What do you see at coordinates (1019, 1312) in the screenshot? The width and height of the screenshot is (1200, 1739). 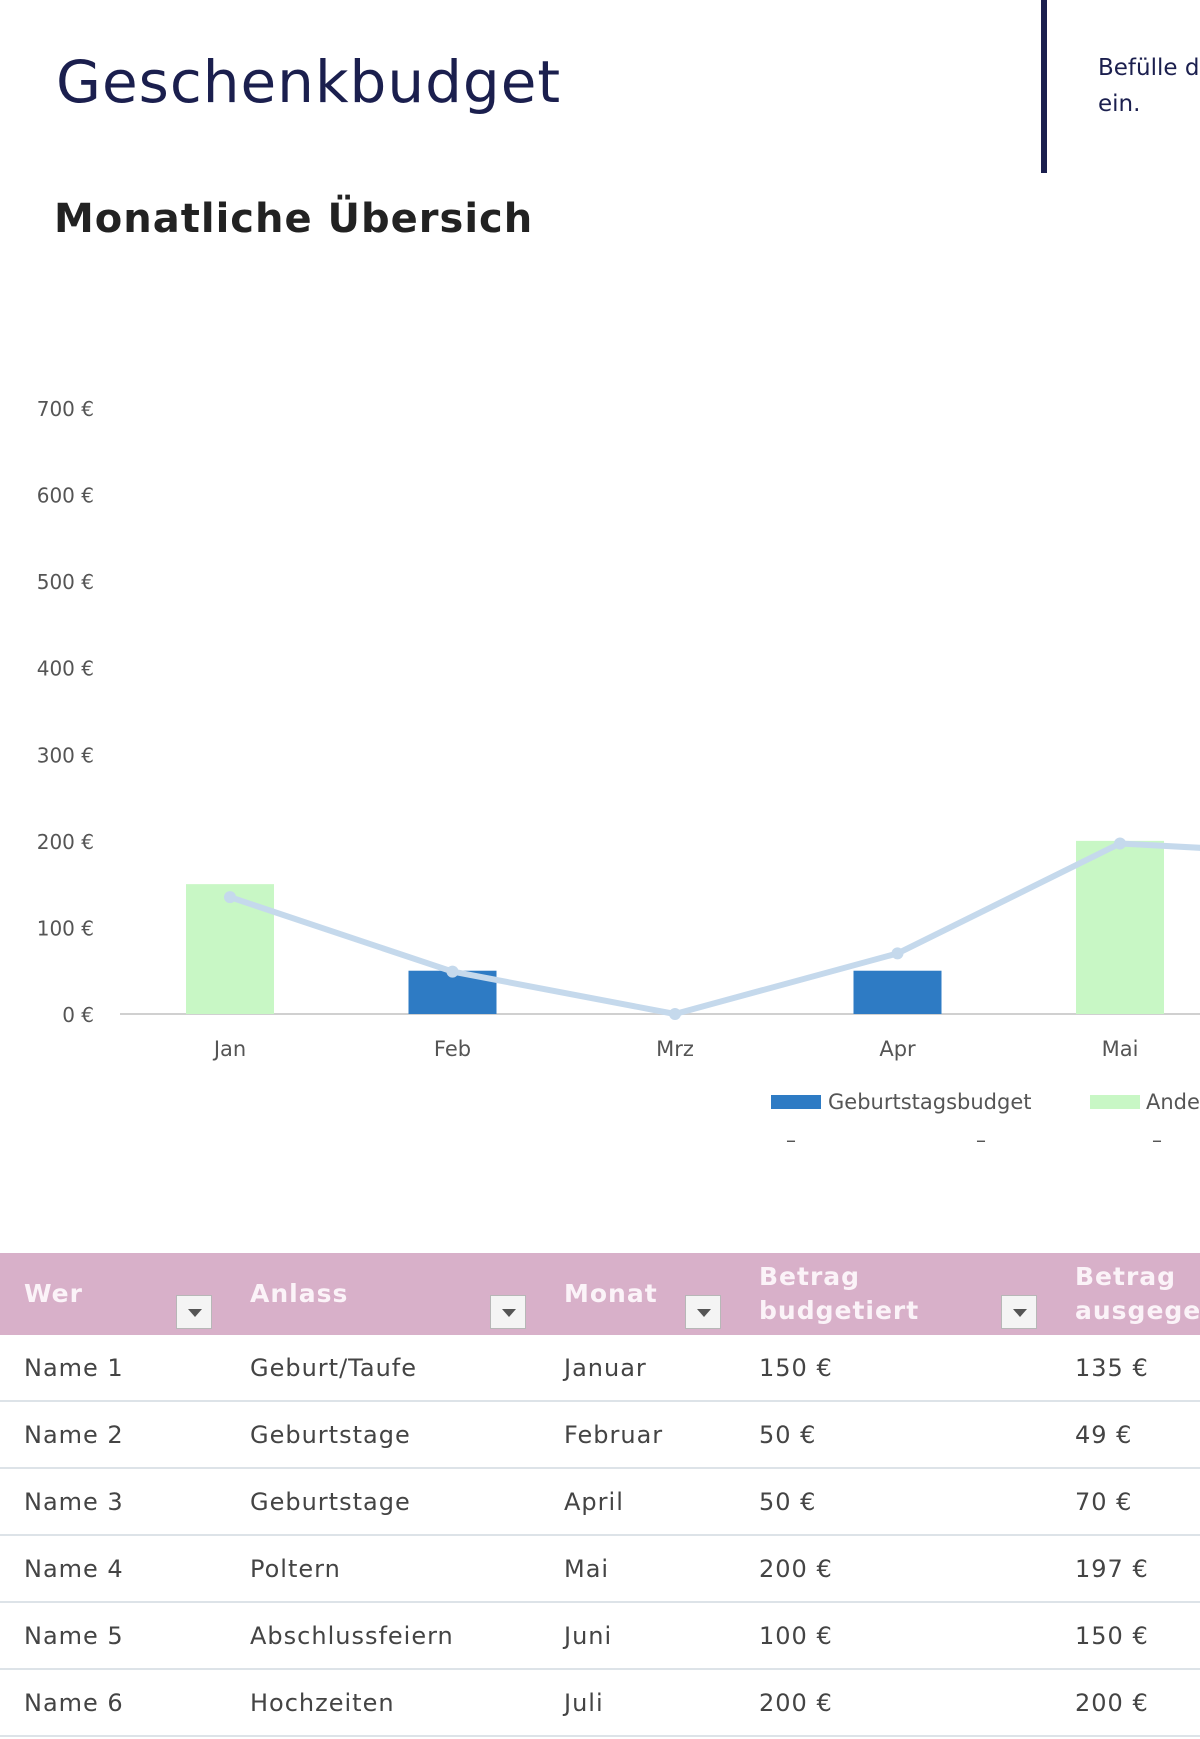 I see `filter-dropdown-betrag-budgetiert` at bounding box center [1019, 1312].